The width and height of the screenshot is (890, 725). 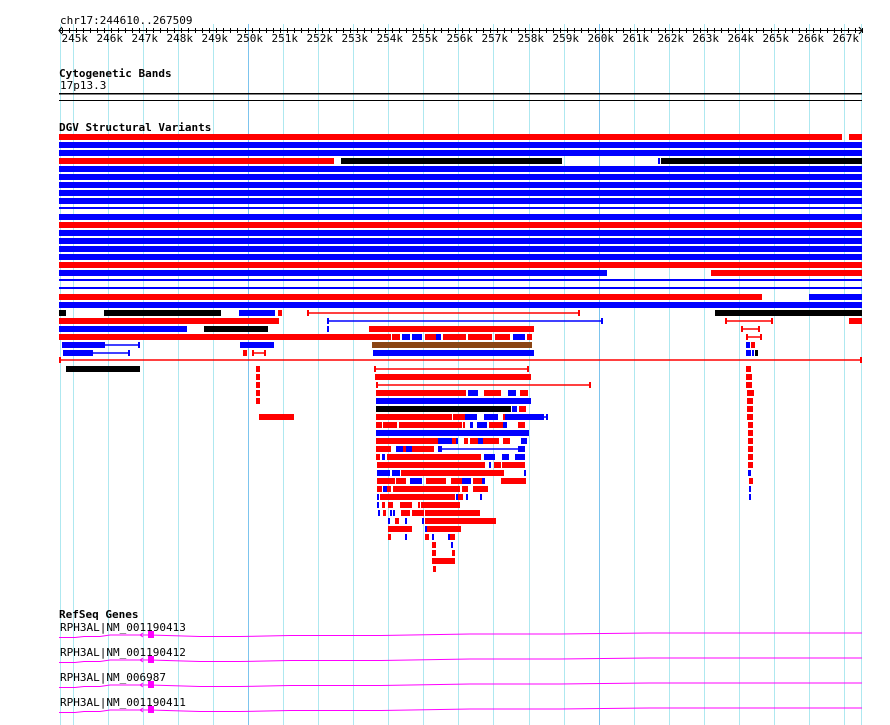 What do you see at coordinates (113, 677) in the screenshot?
I see `gene-label: RPH3AL|NM_006987` at bounding box center [113, 677].